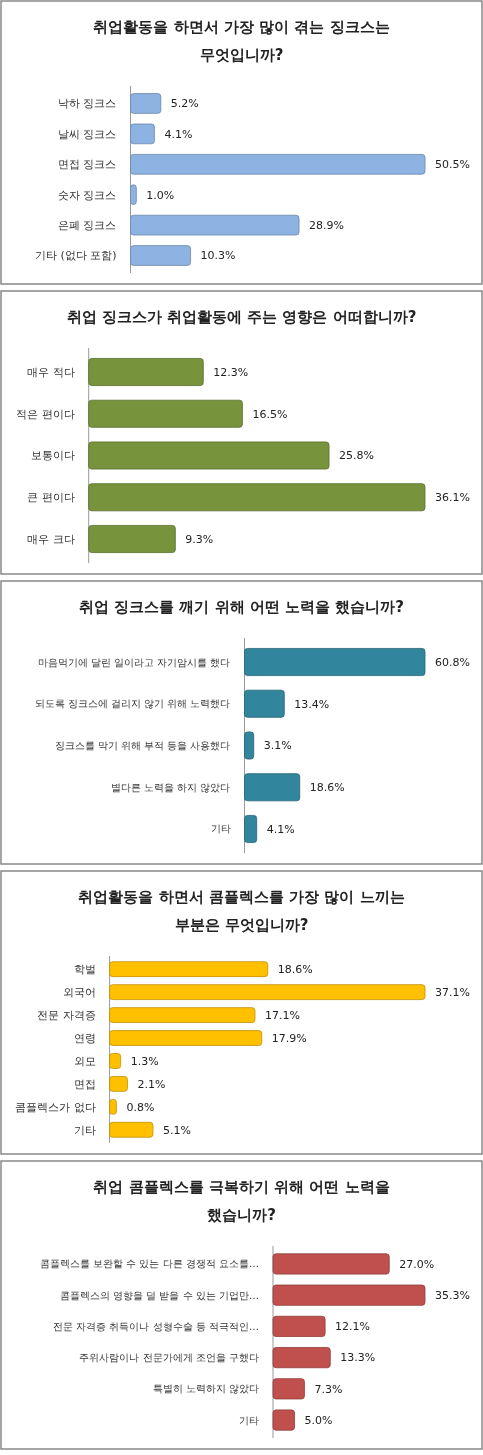  Describe the element at coordinates (241, 317) in the screenshot. I see `chart-title: 취업 징크스가 취업활동에 주는 영향은 어떠합니까?` at that location.